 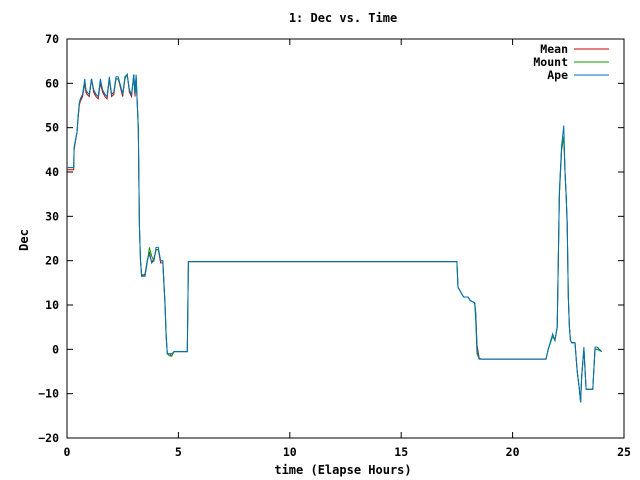 I want to click on y-tick-label: 60, so click(x=52, y=83).